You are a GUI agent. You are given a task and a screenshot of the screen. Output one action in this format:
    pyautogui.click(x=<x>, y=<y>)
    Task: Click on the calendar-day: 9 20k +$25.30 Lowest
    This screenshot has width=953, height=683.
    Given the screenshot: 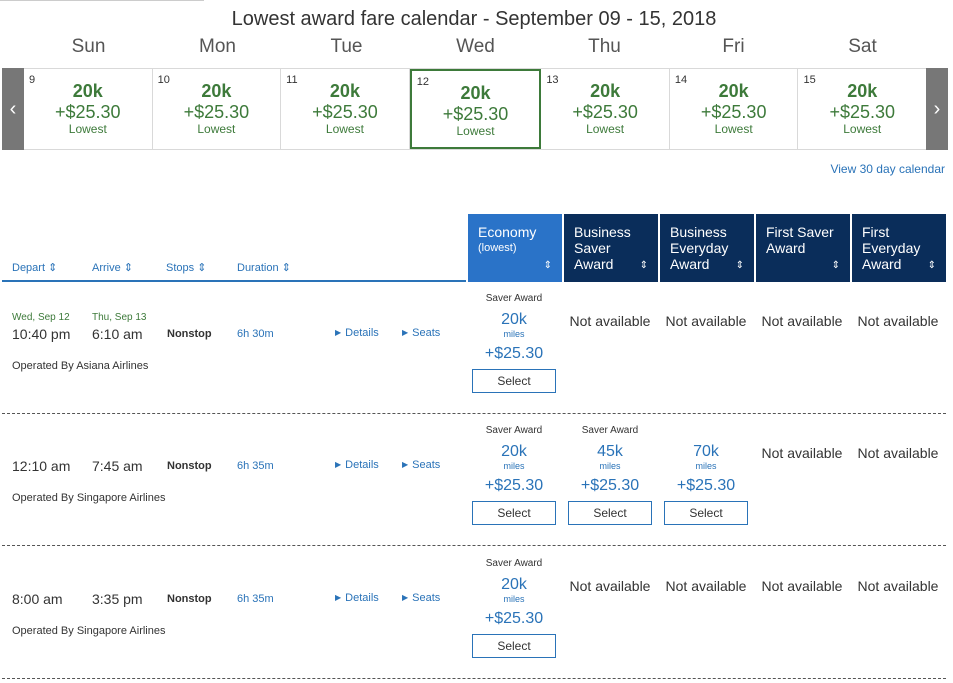 What is the action you would take?
    pyautogui.click(x=88, y=109)
    